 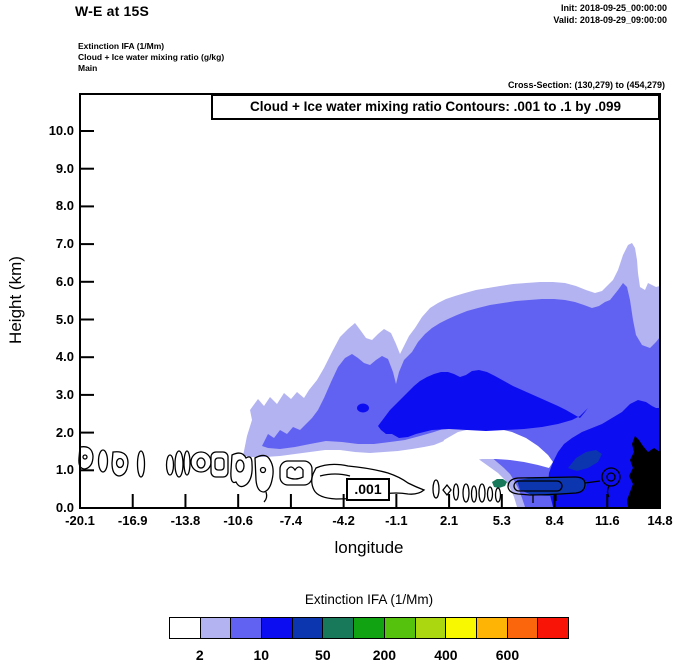 I want to click on field-extinction: Extinction IFA (1/Mm), so click(x=121, y=46).